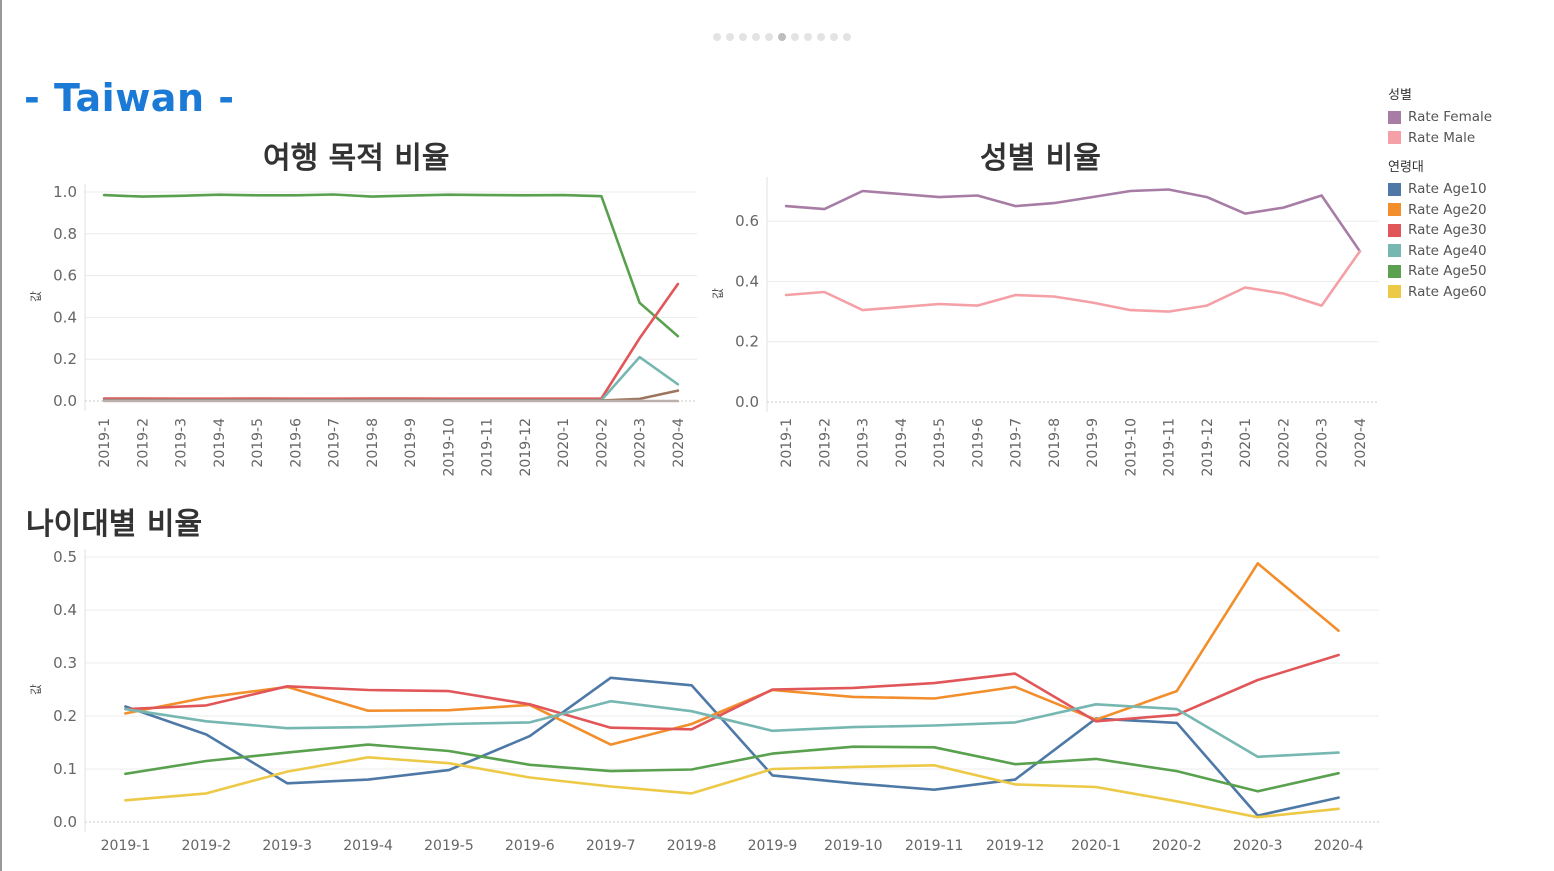 The width and height of the screenshot is (1554, 871). I want to click on y-tick-label: 0.3, so click(65, 663).